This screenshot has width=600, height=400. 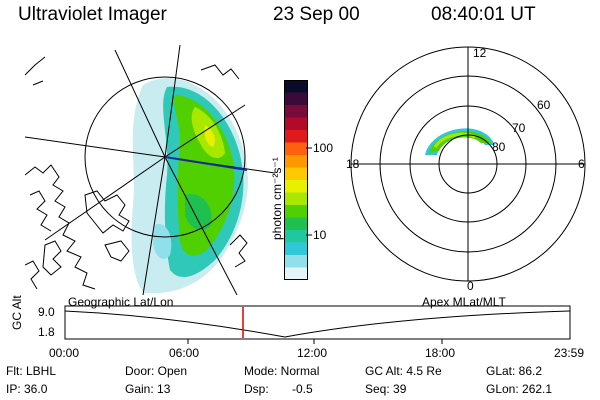 What do you see at coordinates (316, 14) in the screenshot?
I see `date-text: 23 Sep 00` at bounding box center [316, 14].